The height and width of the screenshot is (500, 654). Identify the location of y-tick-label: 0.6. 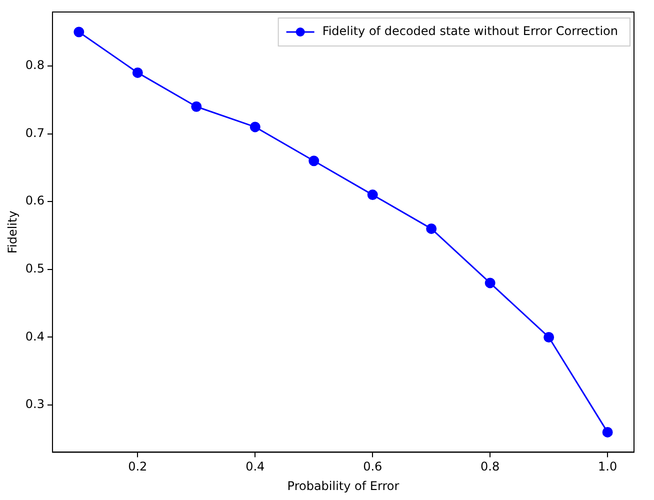
(34, 201).